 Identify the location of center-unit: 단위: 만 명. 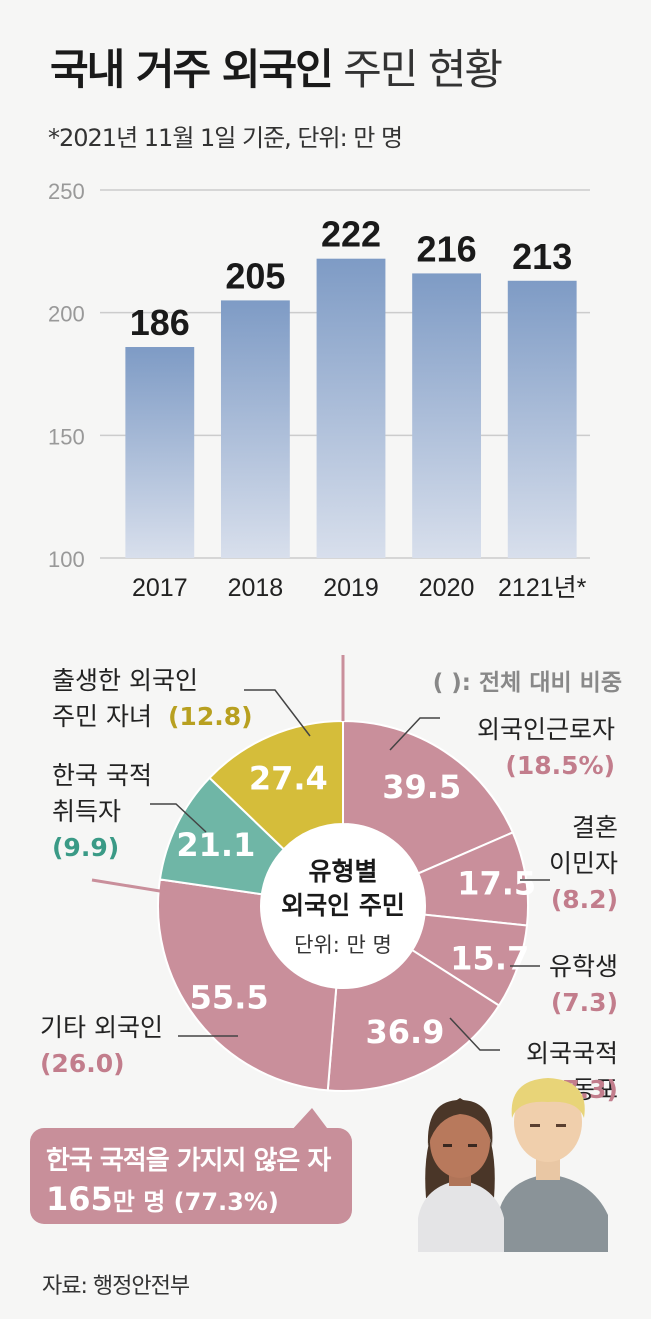
(343, 945).